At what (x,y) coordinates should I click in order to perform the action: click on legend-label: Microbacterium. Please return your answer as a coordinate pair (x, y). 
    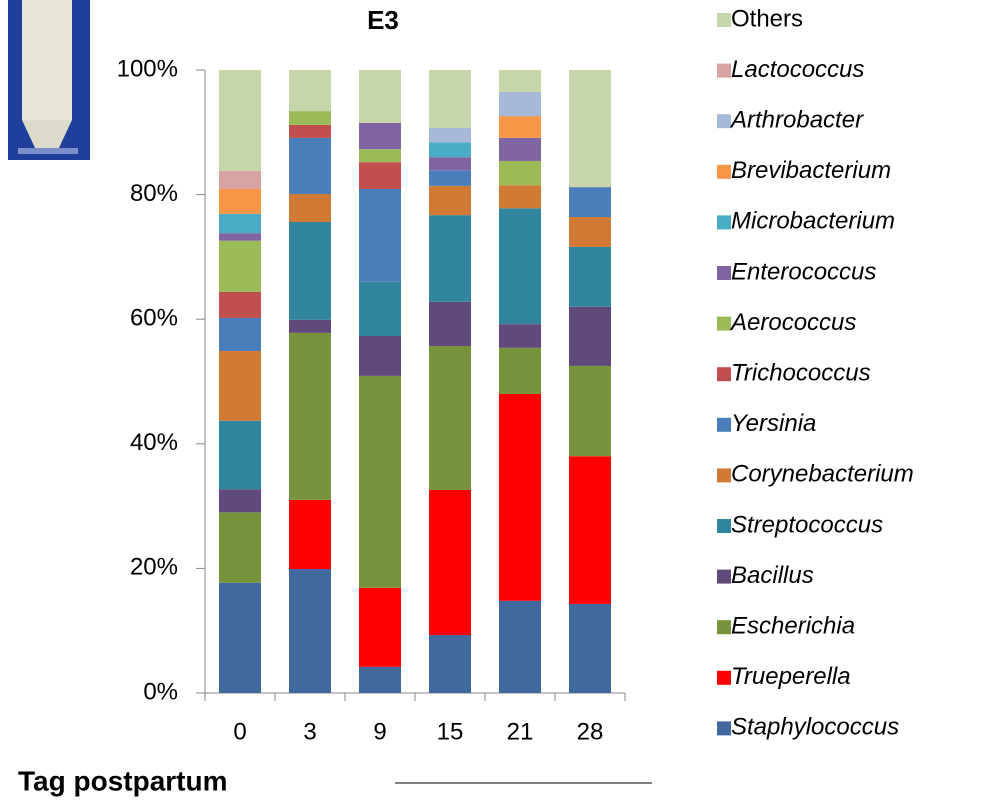
    Looking at the image, I should click on (813, 221).